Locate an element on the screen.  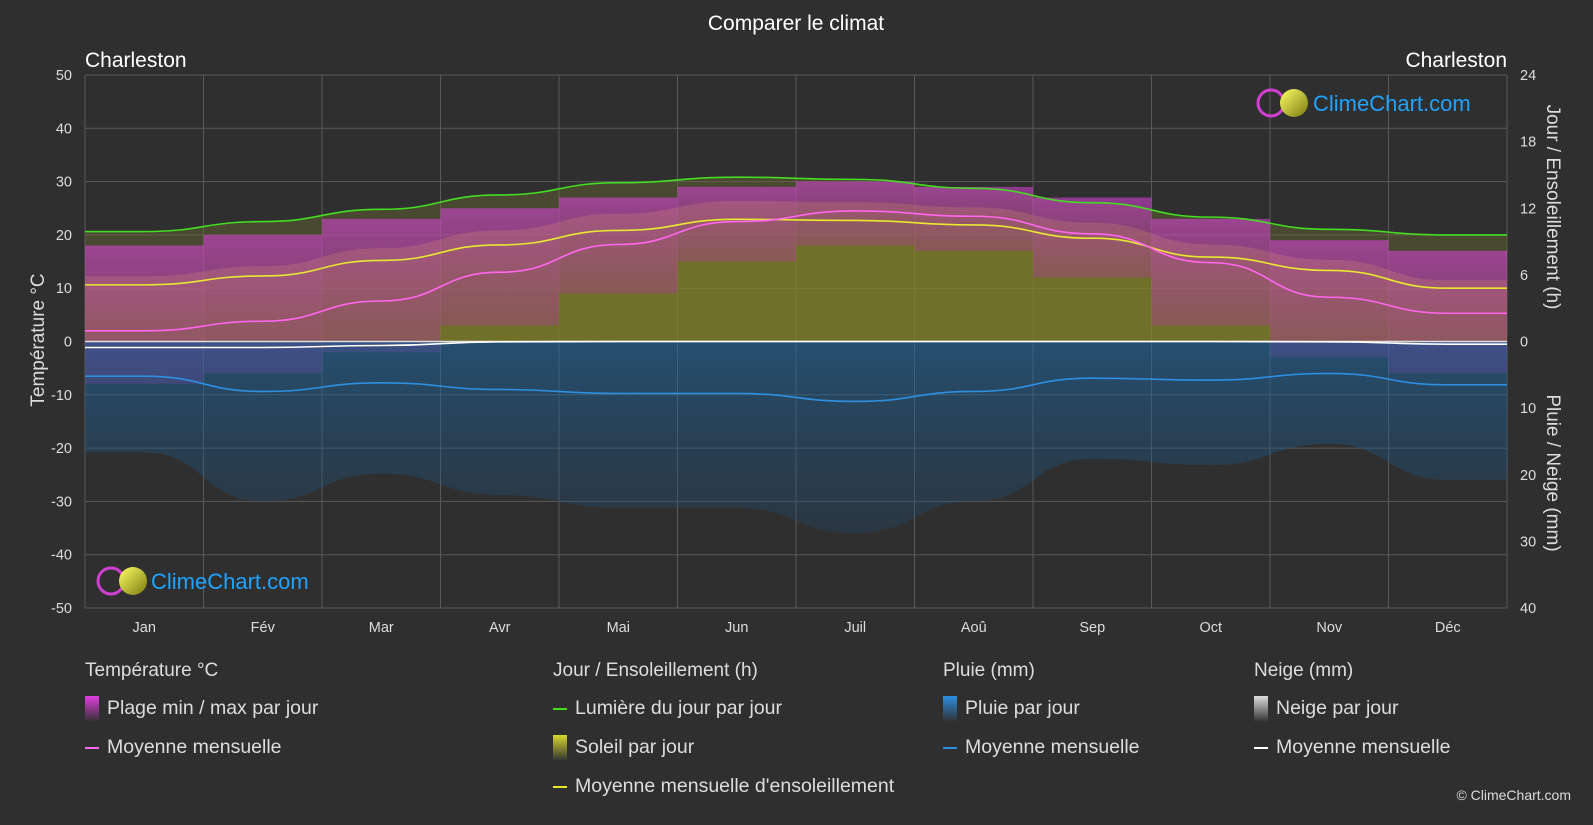
right-tick-label-hours: 24 is located at coordinates (1528, 76).